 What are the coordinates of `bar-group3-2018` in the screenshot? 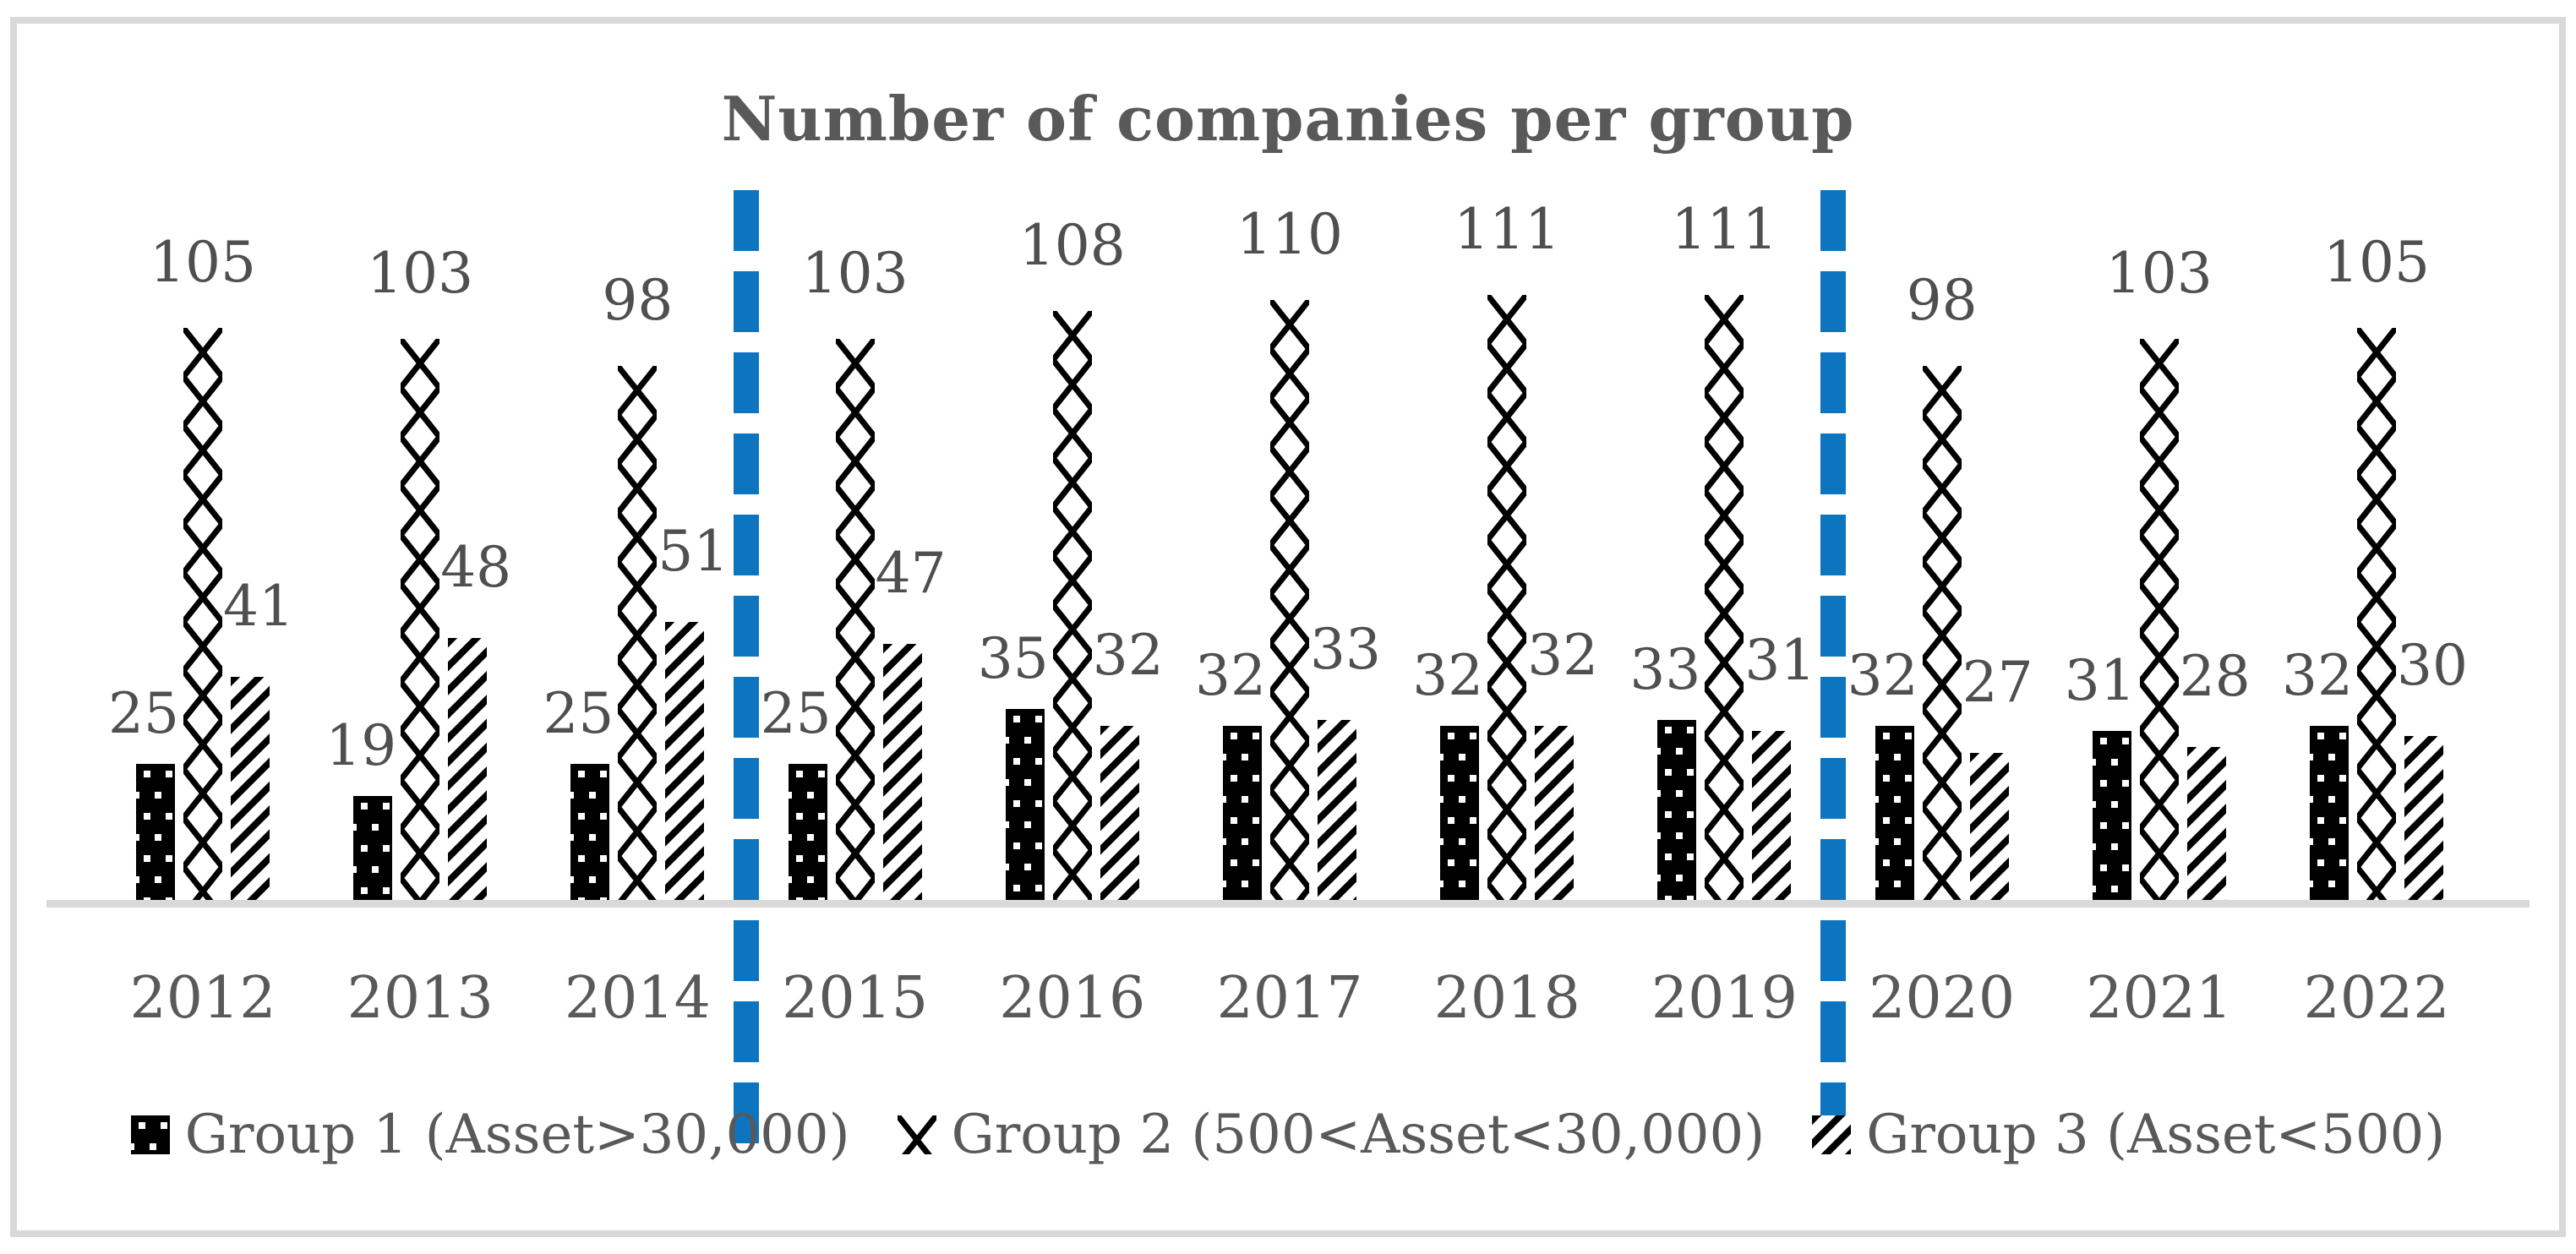 It's located at (1555, 813).